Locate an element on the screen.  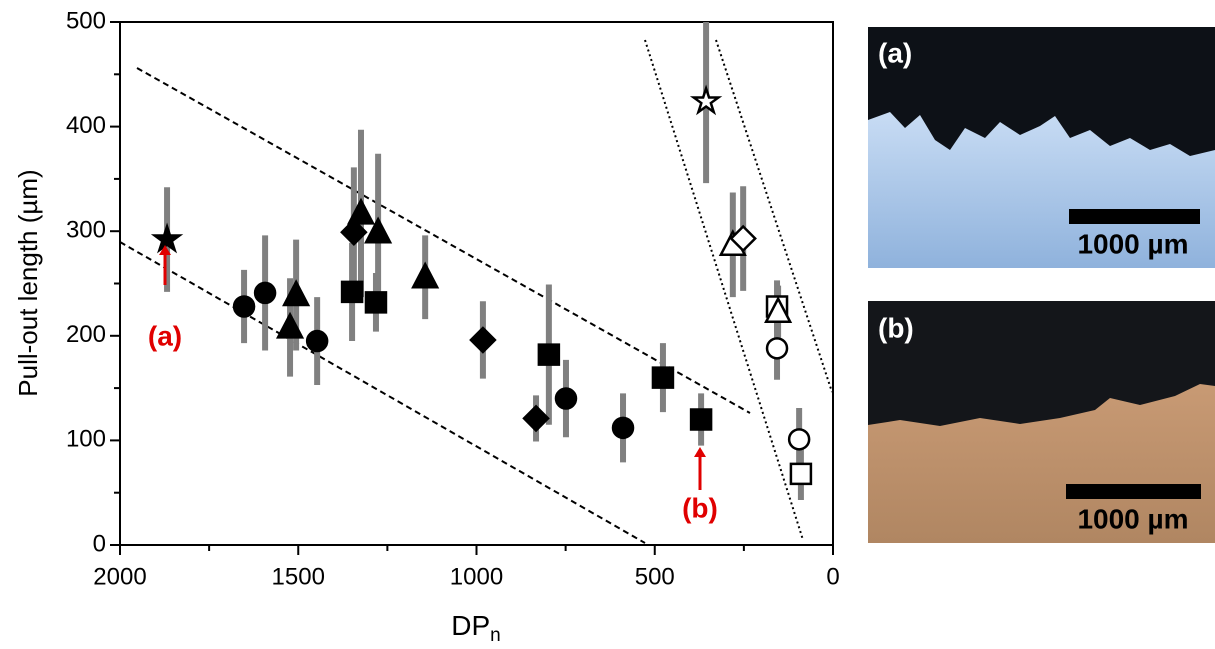
x-tick-label: 0 is located at coordinates (832, 576).